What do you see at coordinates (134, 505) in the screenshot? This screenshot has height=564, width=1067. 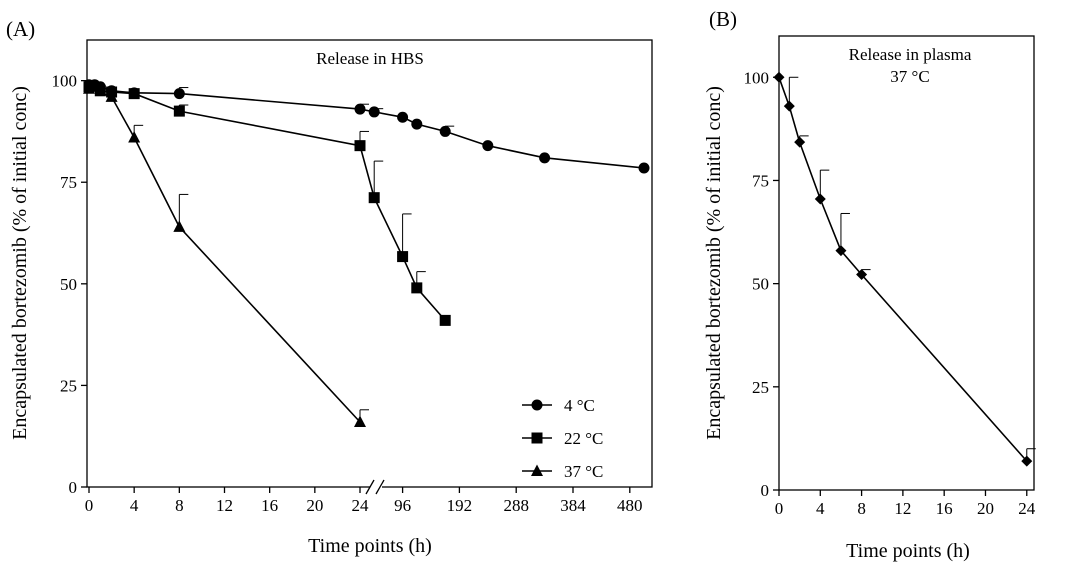 I see `panel-a-x-tick-label: 4` at bounding box center [134, 505].